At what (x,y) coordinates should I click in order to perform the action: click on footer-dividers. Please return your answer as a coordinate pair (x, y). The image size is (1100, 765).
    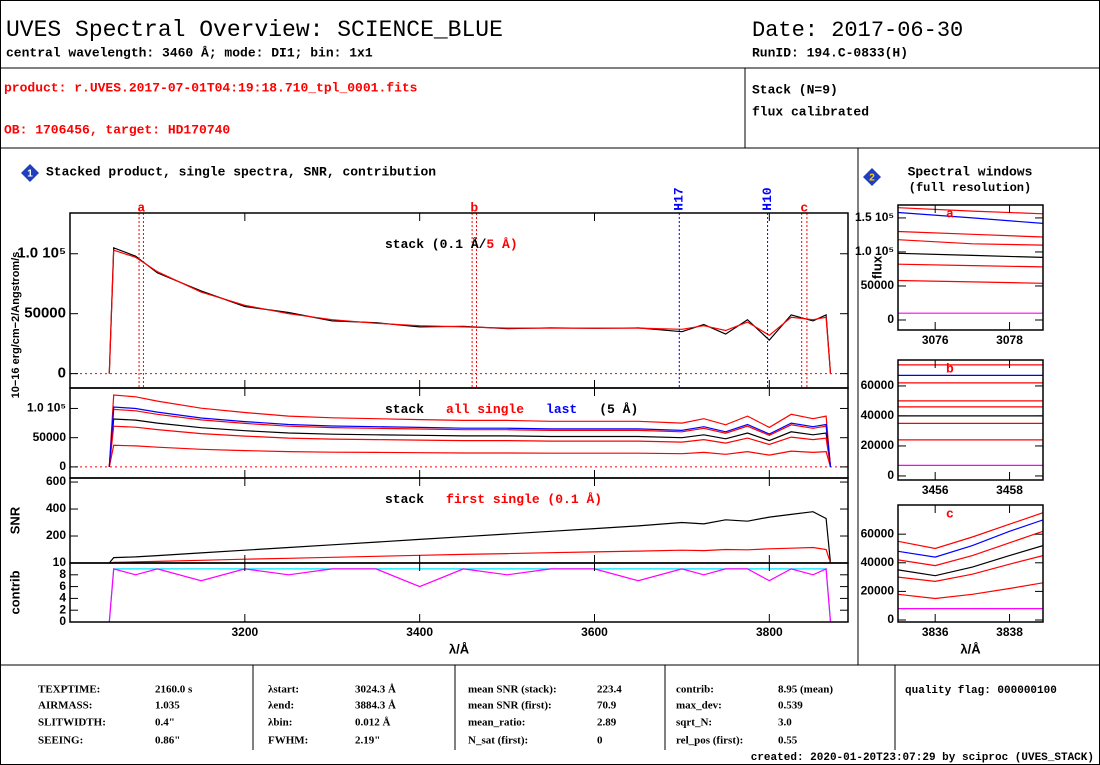
    Looking at the image, I should click on (574, 707).